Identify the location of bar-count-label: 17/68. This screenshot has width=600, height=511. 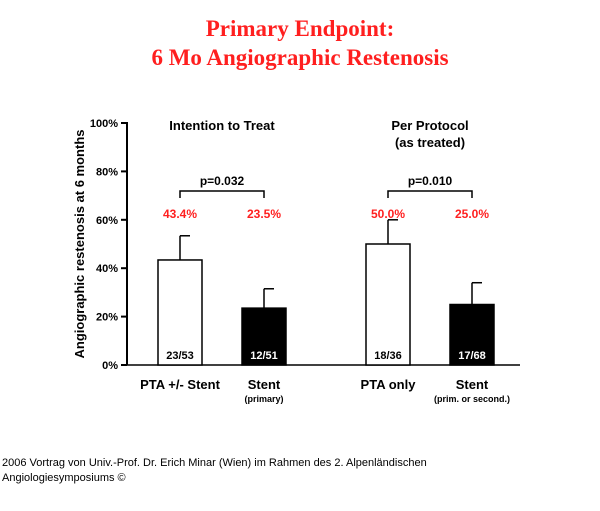
(472, 356).